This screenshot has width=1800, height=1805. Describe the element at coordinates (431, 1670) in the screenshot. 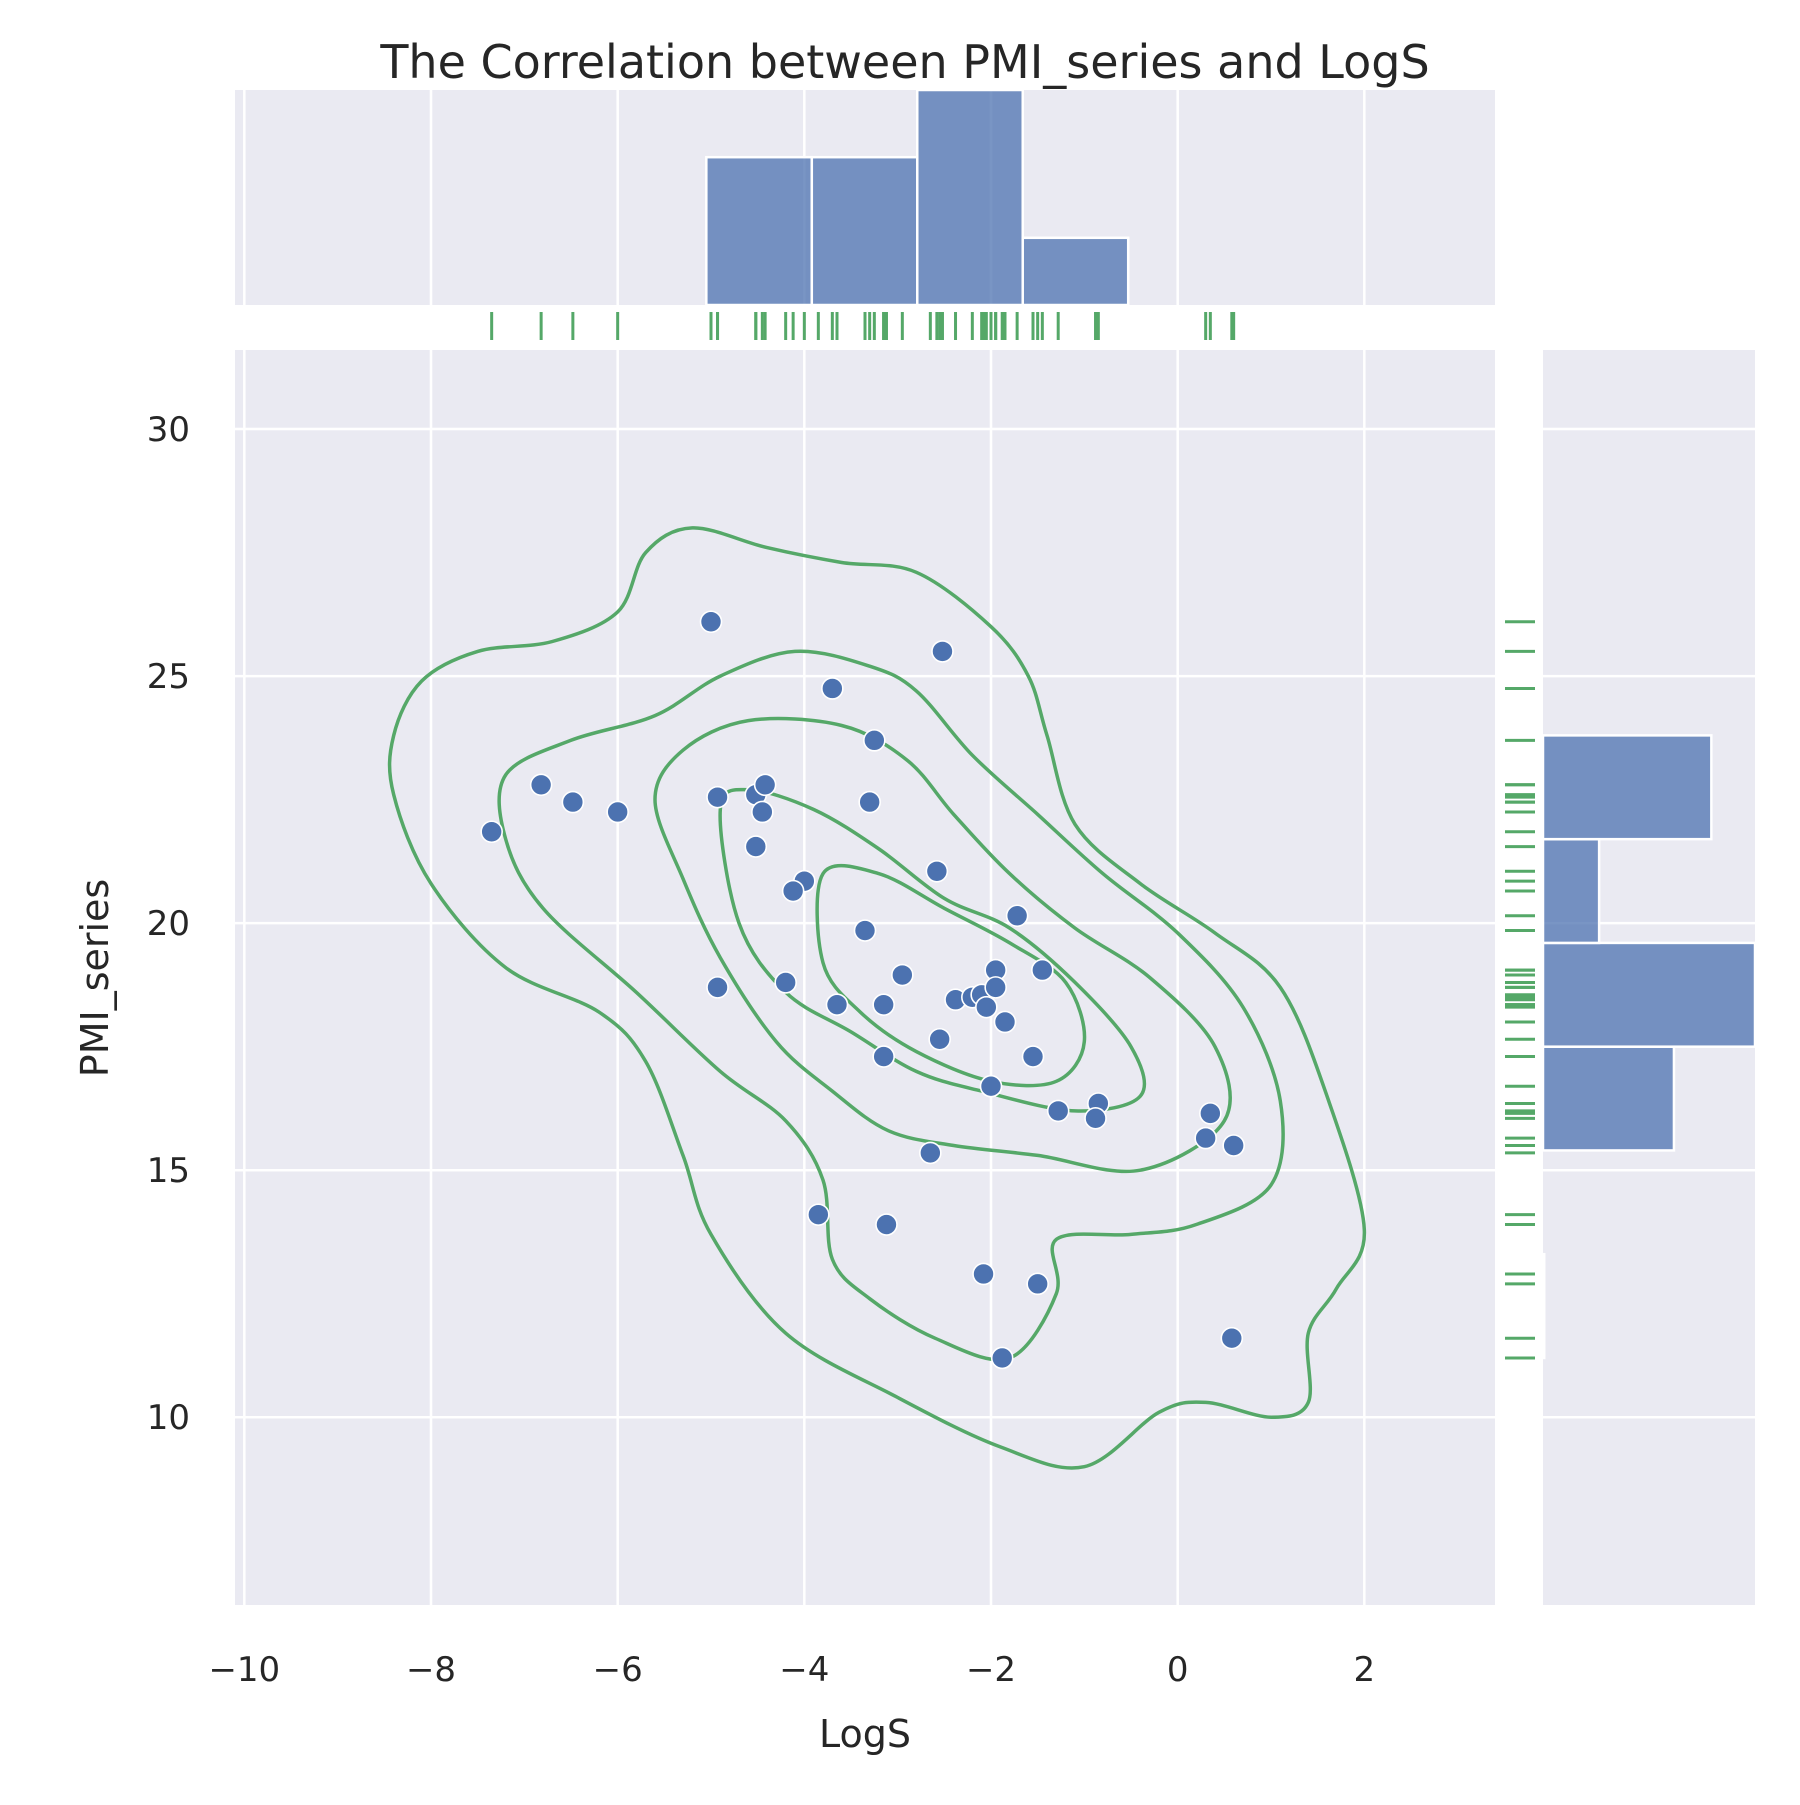

I see `x-tick-label: −8` at that location.